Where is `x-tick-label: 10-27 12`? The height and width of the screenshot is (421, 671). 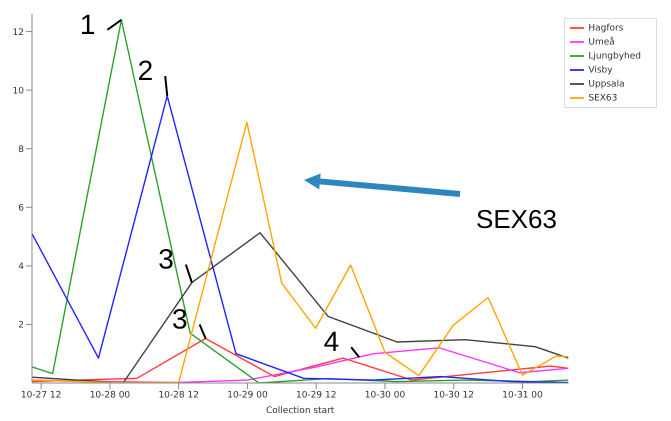 x-tick-label: 10-27 12 is located at coordinates (41, 395).